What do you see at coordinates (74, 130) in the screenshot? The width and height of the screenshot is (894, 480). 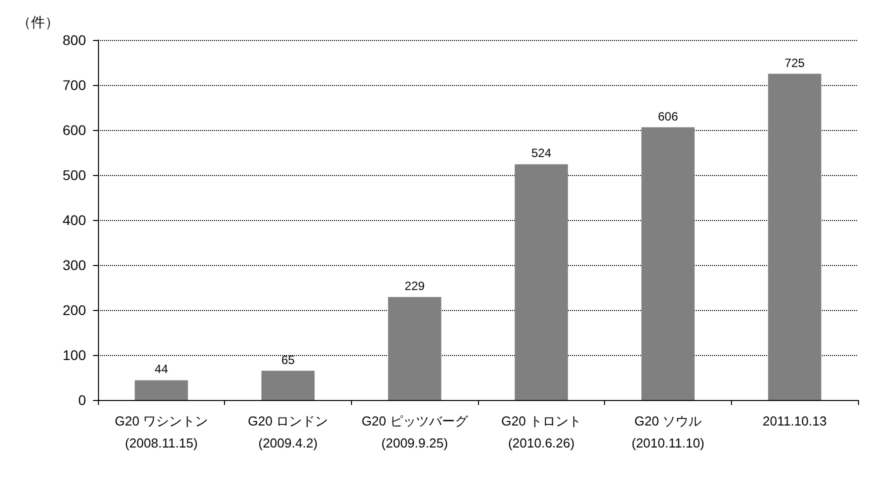 I see `y-tick-label: 600` at bounding box center [74, 130].